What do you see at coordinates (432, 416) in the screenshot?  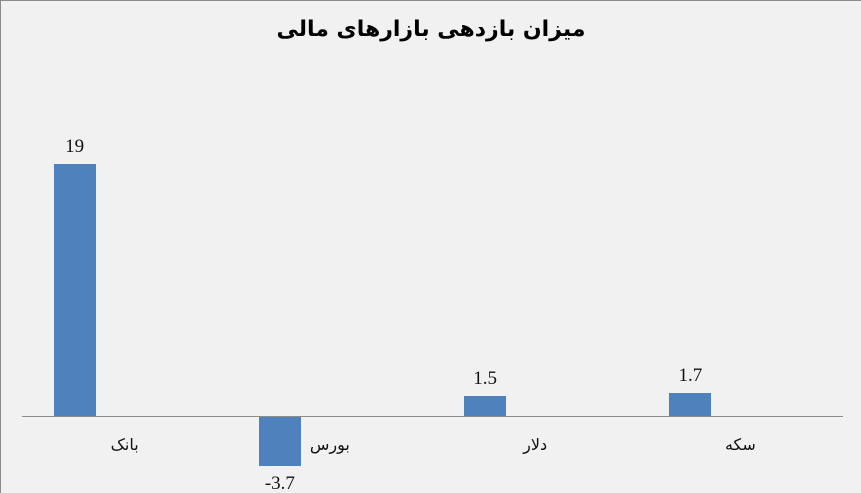 I see `x-axis-line` at bounding box center [432, 416].